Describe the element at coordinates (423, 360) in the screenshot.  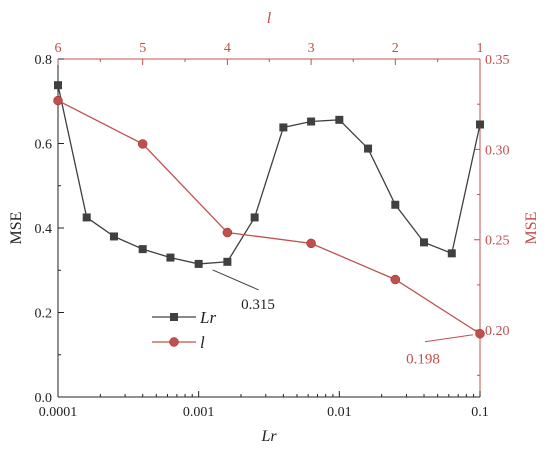
I see `annotation-min-l: 0.198` at that location.